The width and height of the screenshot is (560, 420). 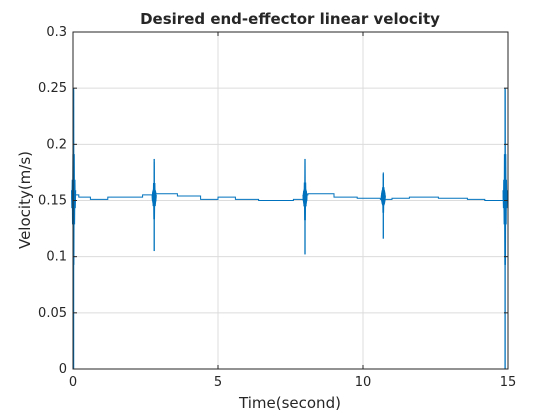 What do you see at coordinates (289, 197) in the screenshot?
I see `velocity-line` at bounding box center [289, 197].